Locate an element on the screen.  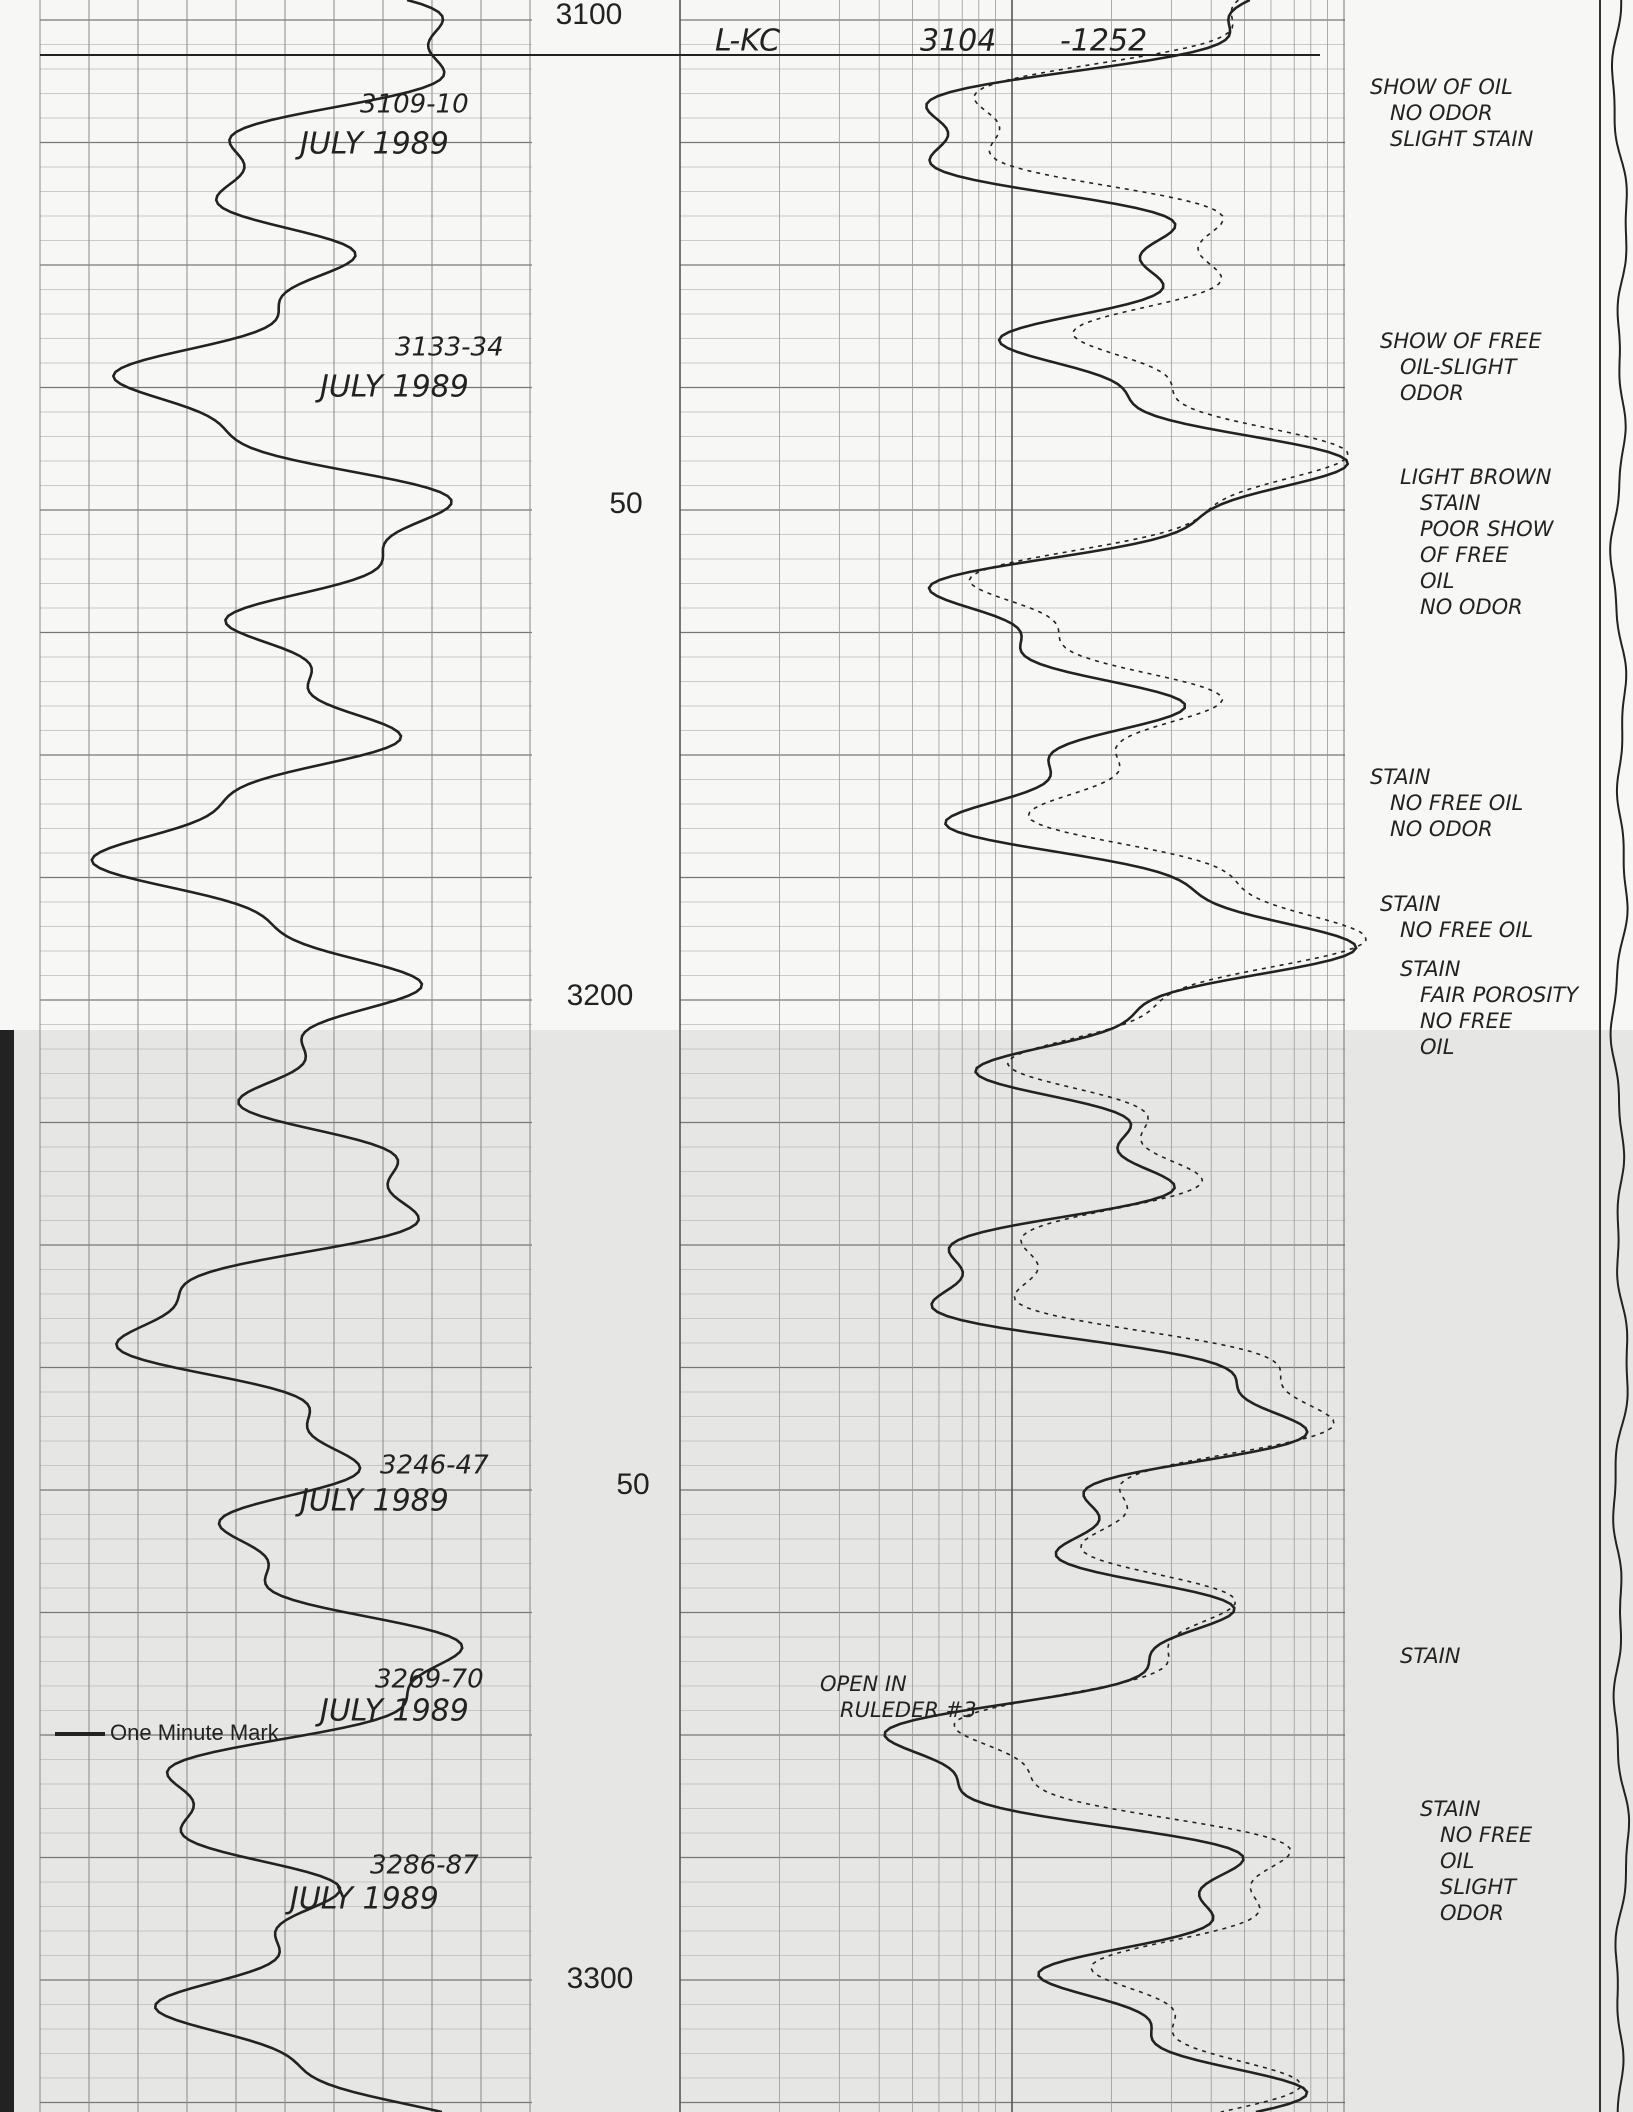
note-line: POOR SHOW is located at coordinates (1487, 529).